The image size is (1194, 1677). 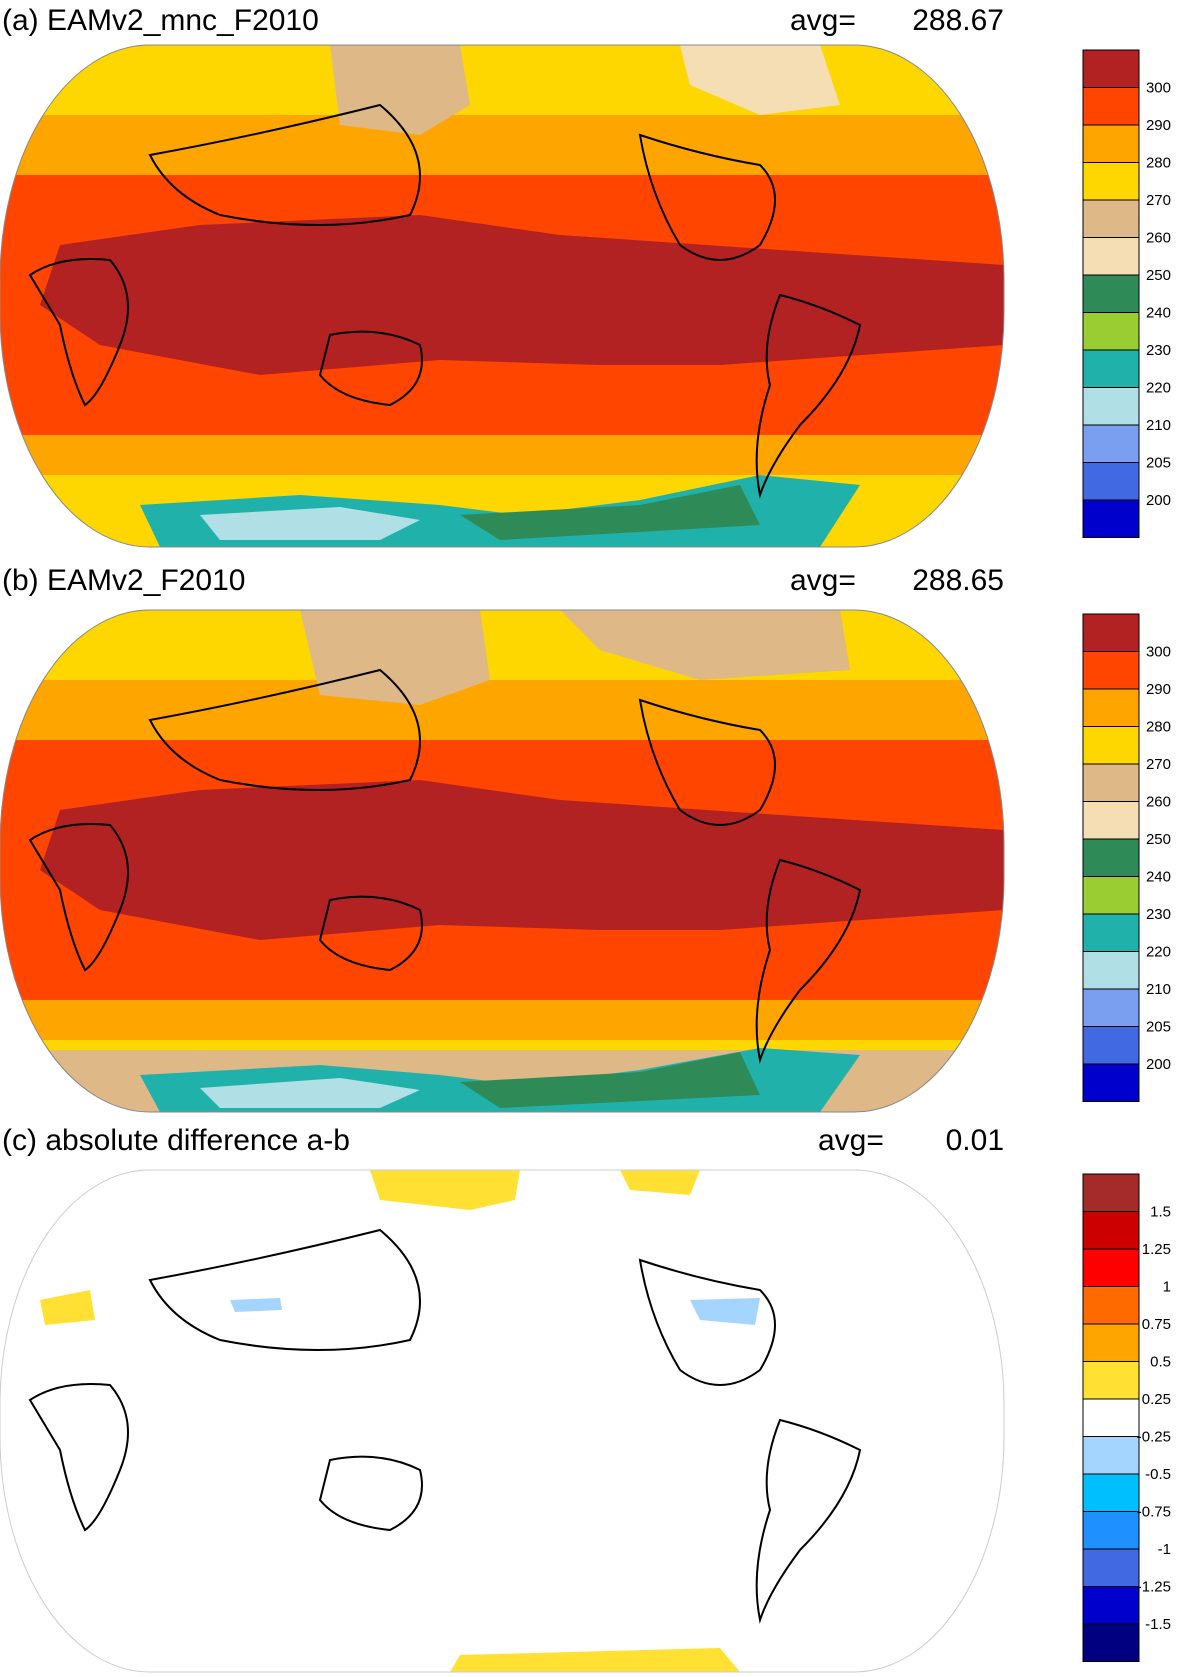 What do you see at coordinates (1160, 1362) in the screenshot?
I see `colorbar-c-label-4: 0.5` at bounding box center [1160, 1362].